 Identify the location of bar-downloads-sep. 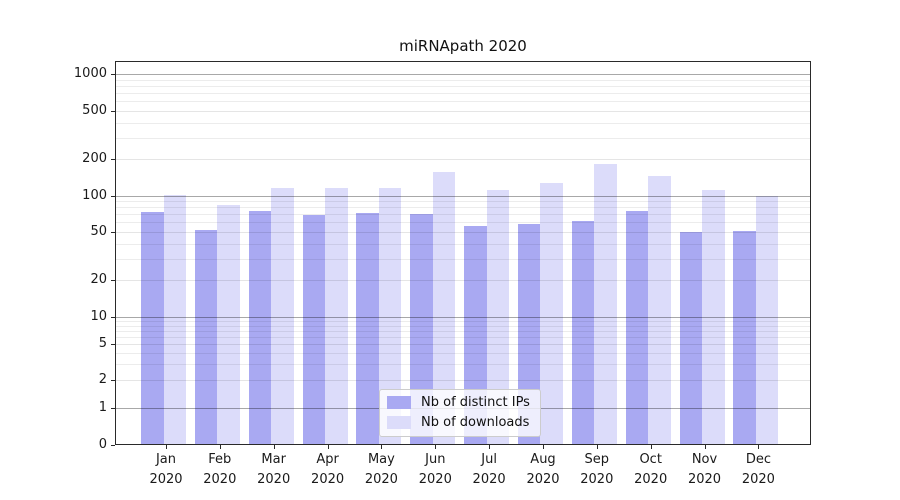
(605, 304).